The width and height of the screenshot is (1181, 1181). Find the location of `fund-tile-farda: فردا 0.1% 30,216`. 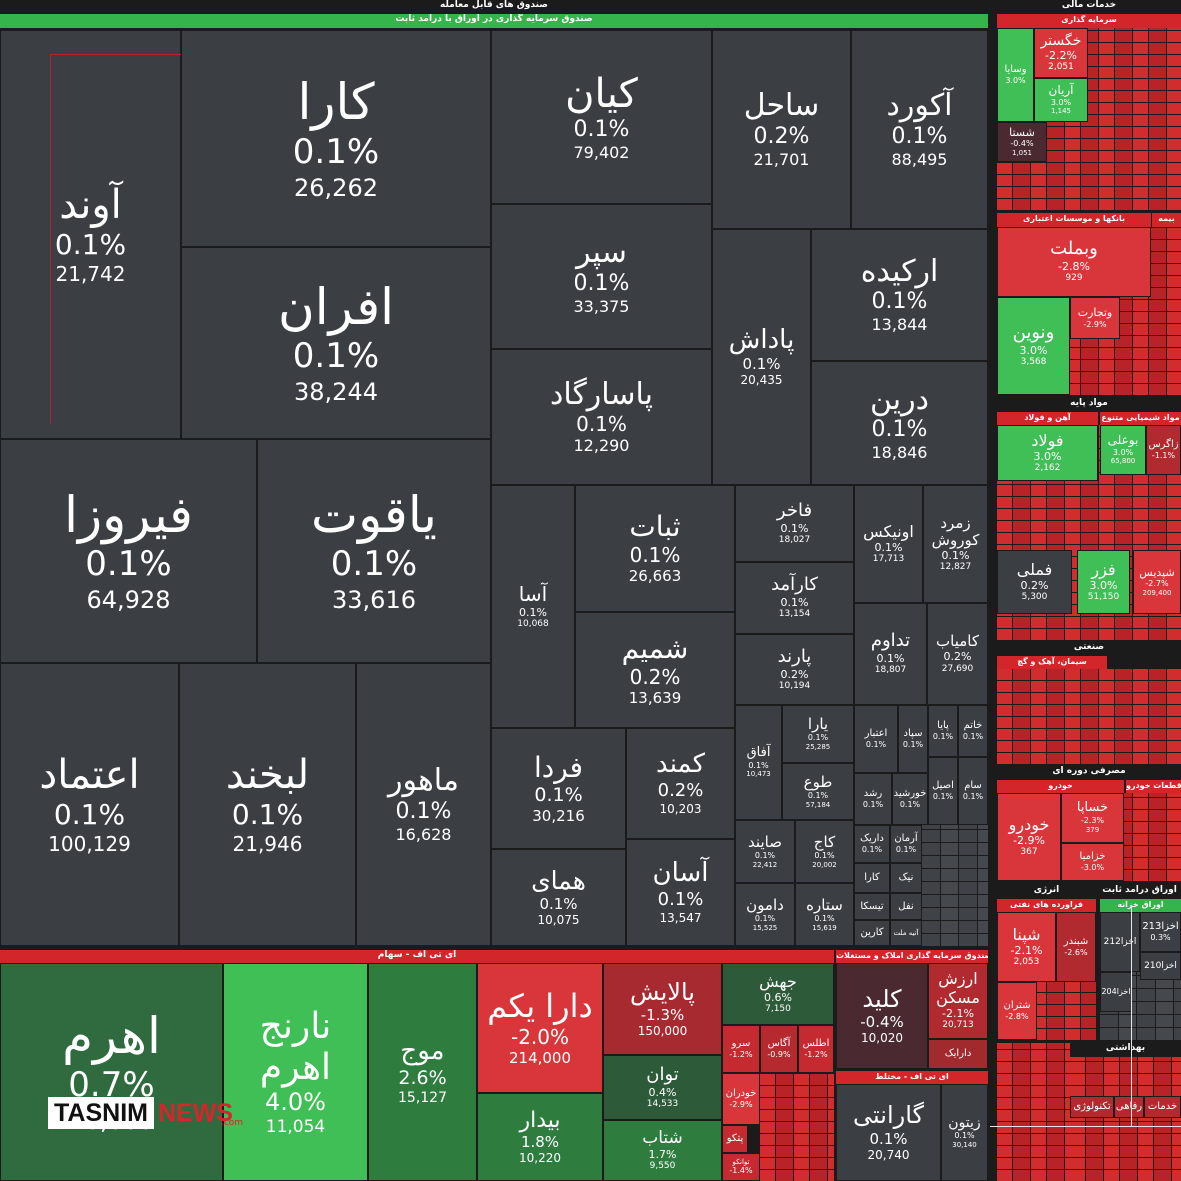

fund-tile-farda: فردا 0.1% 30,216 is located at coordinates (558, 788).